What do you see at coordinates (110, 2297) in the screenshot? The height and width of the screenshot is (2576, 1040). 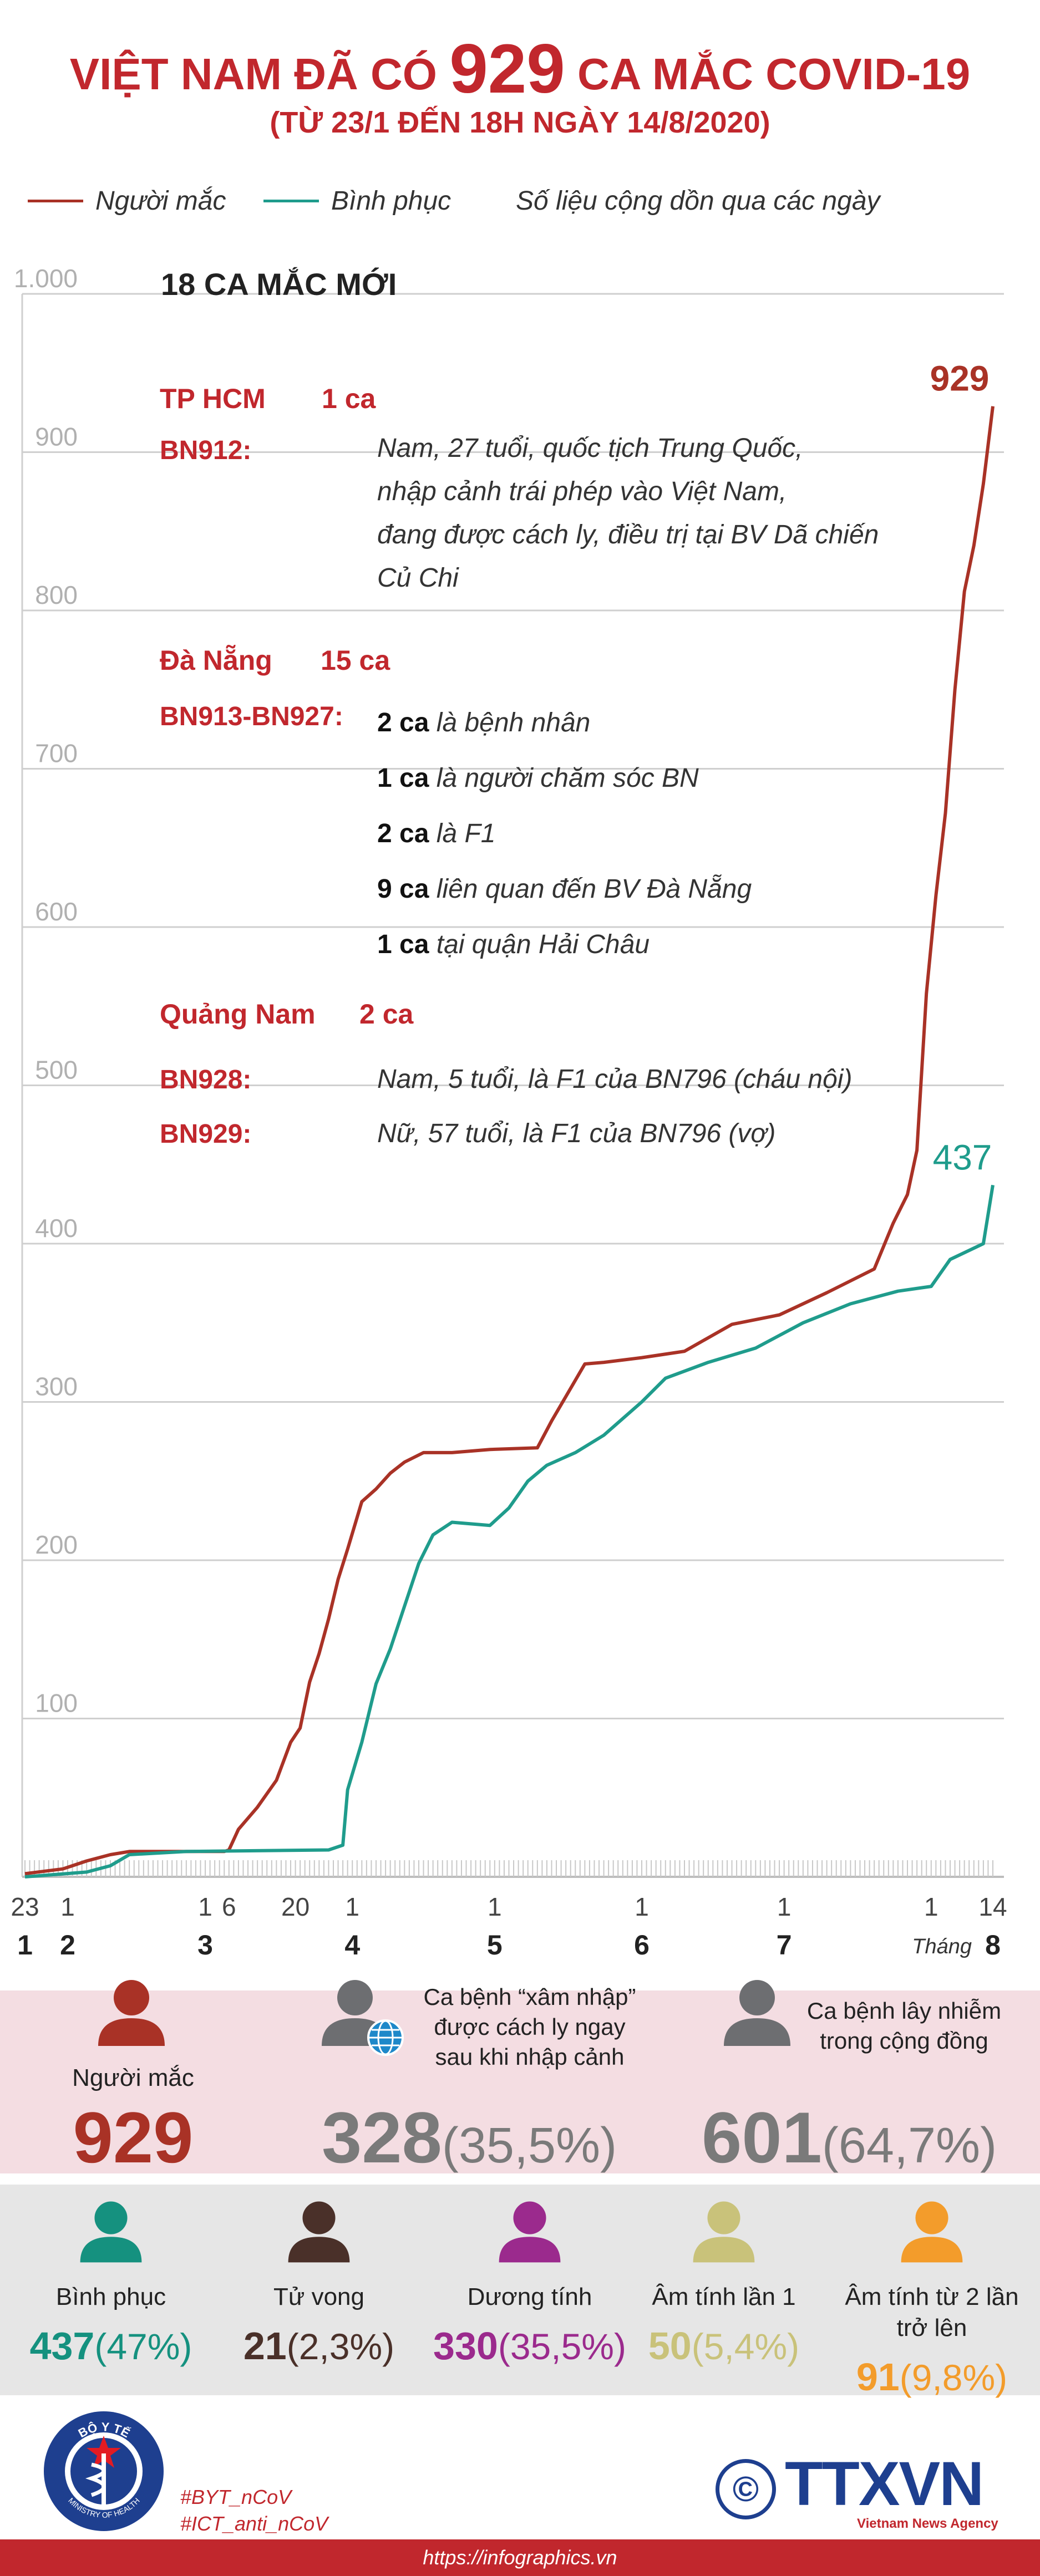 I see `stat-label: Bình phục` at bounding box center [110, 2297].